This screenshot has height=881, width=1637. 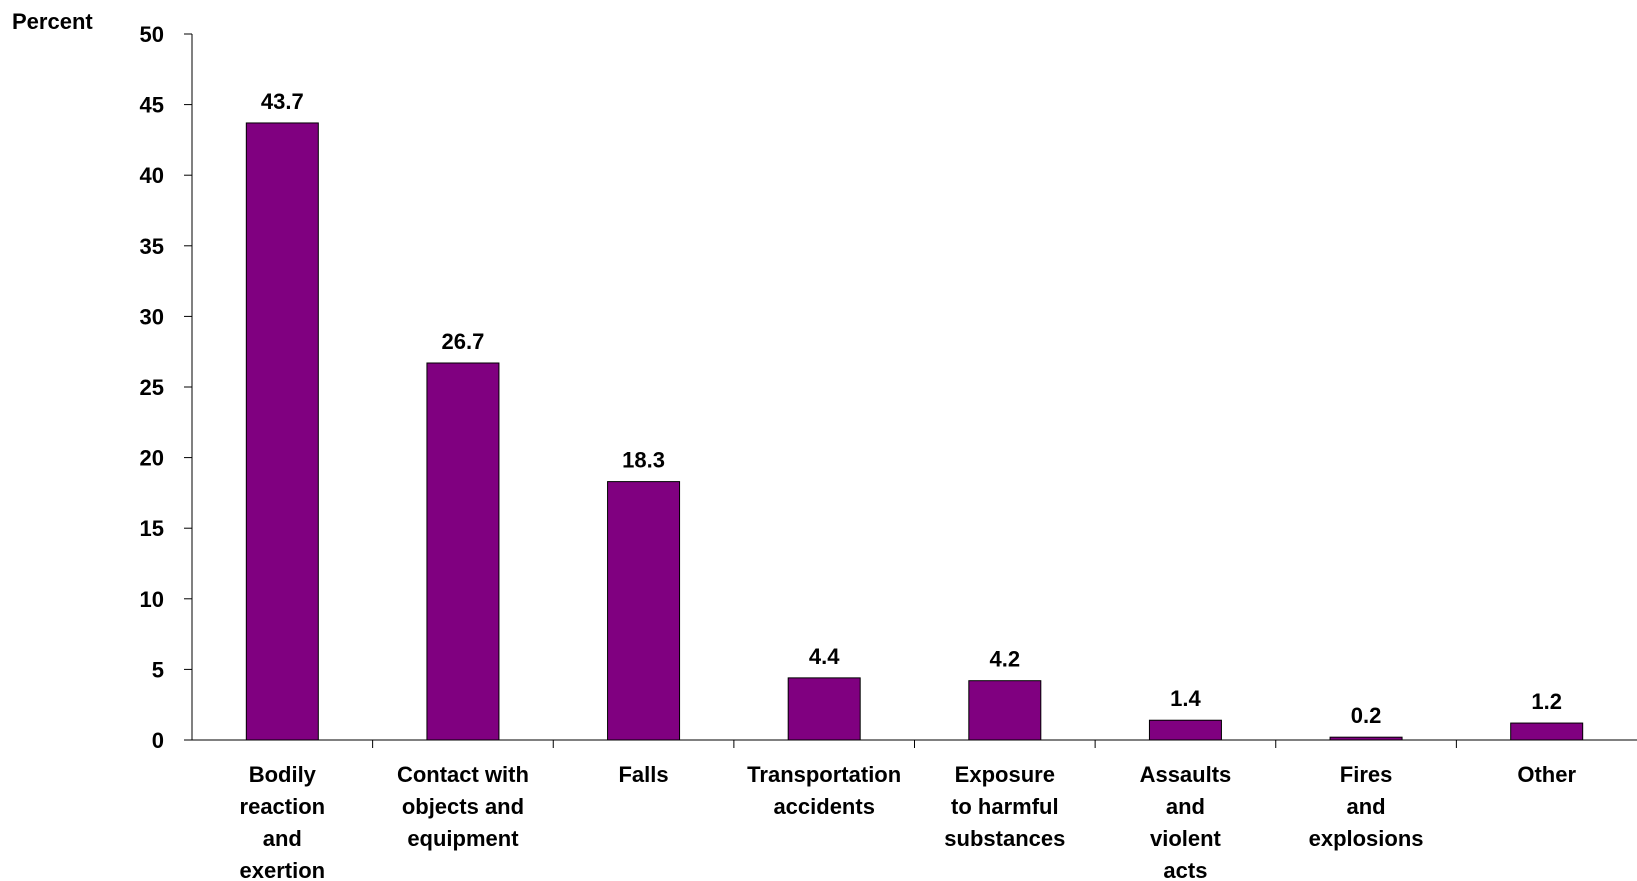 I want to click on category-label-line: Other, so click(x=1546, y=774).